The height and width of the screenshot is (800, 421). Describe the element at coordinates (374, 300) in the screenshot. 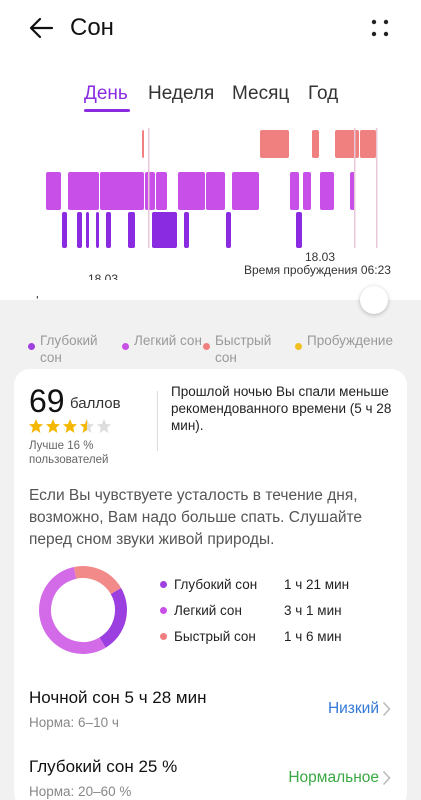

I see `chart-scroll-handle` at that location.